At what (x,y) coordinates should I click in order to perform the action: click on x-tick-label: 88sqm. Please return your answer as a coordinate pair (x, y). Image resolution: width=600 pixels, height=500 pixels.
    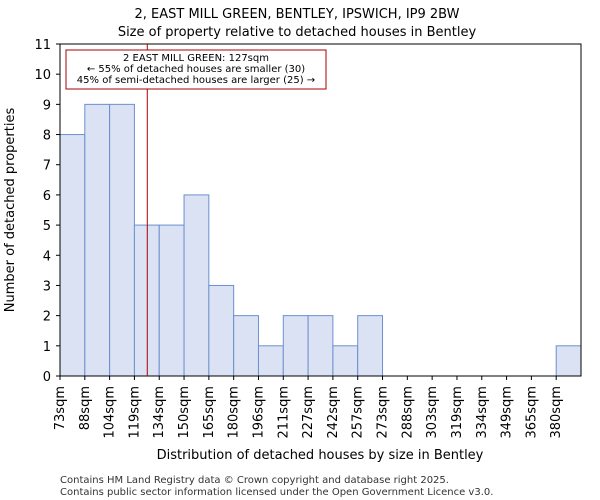
    Looking at the image, I should click on (85, 408).